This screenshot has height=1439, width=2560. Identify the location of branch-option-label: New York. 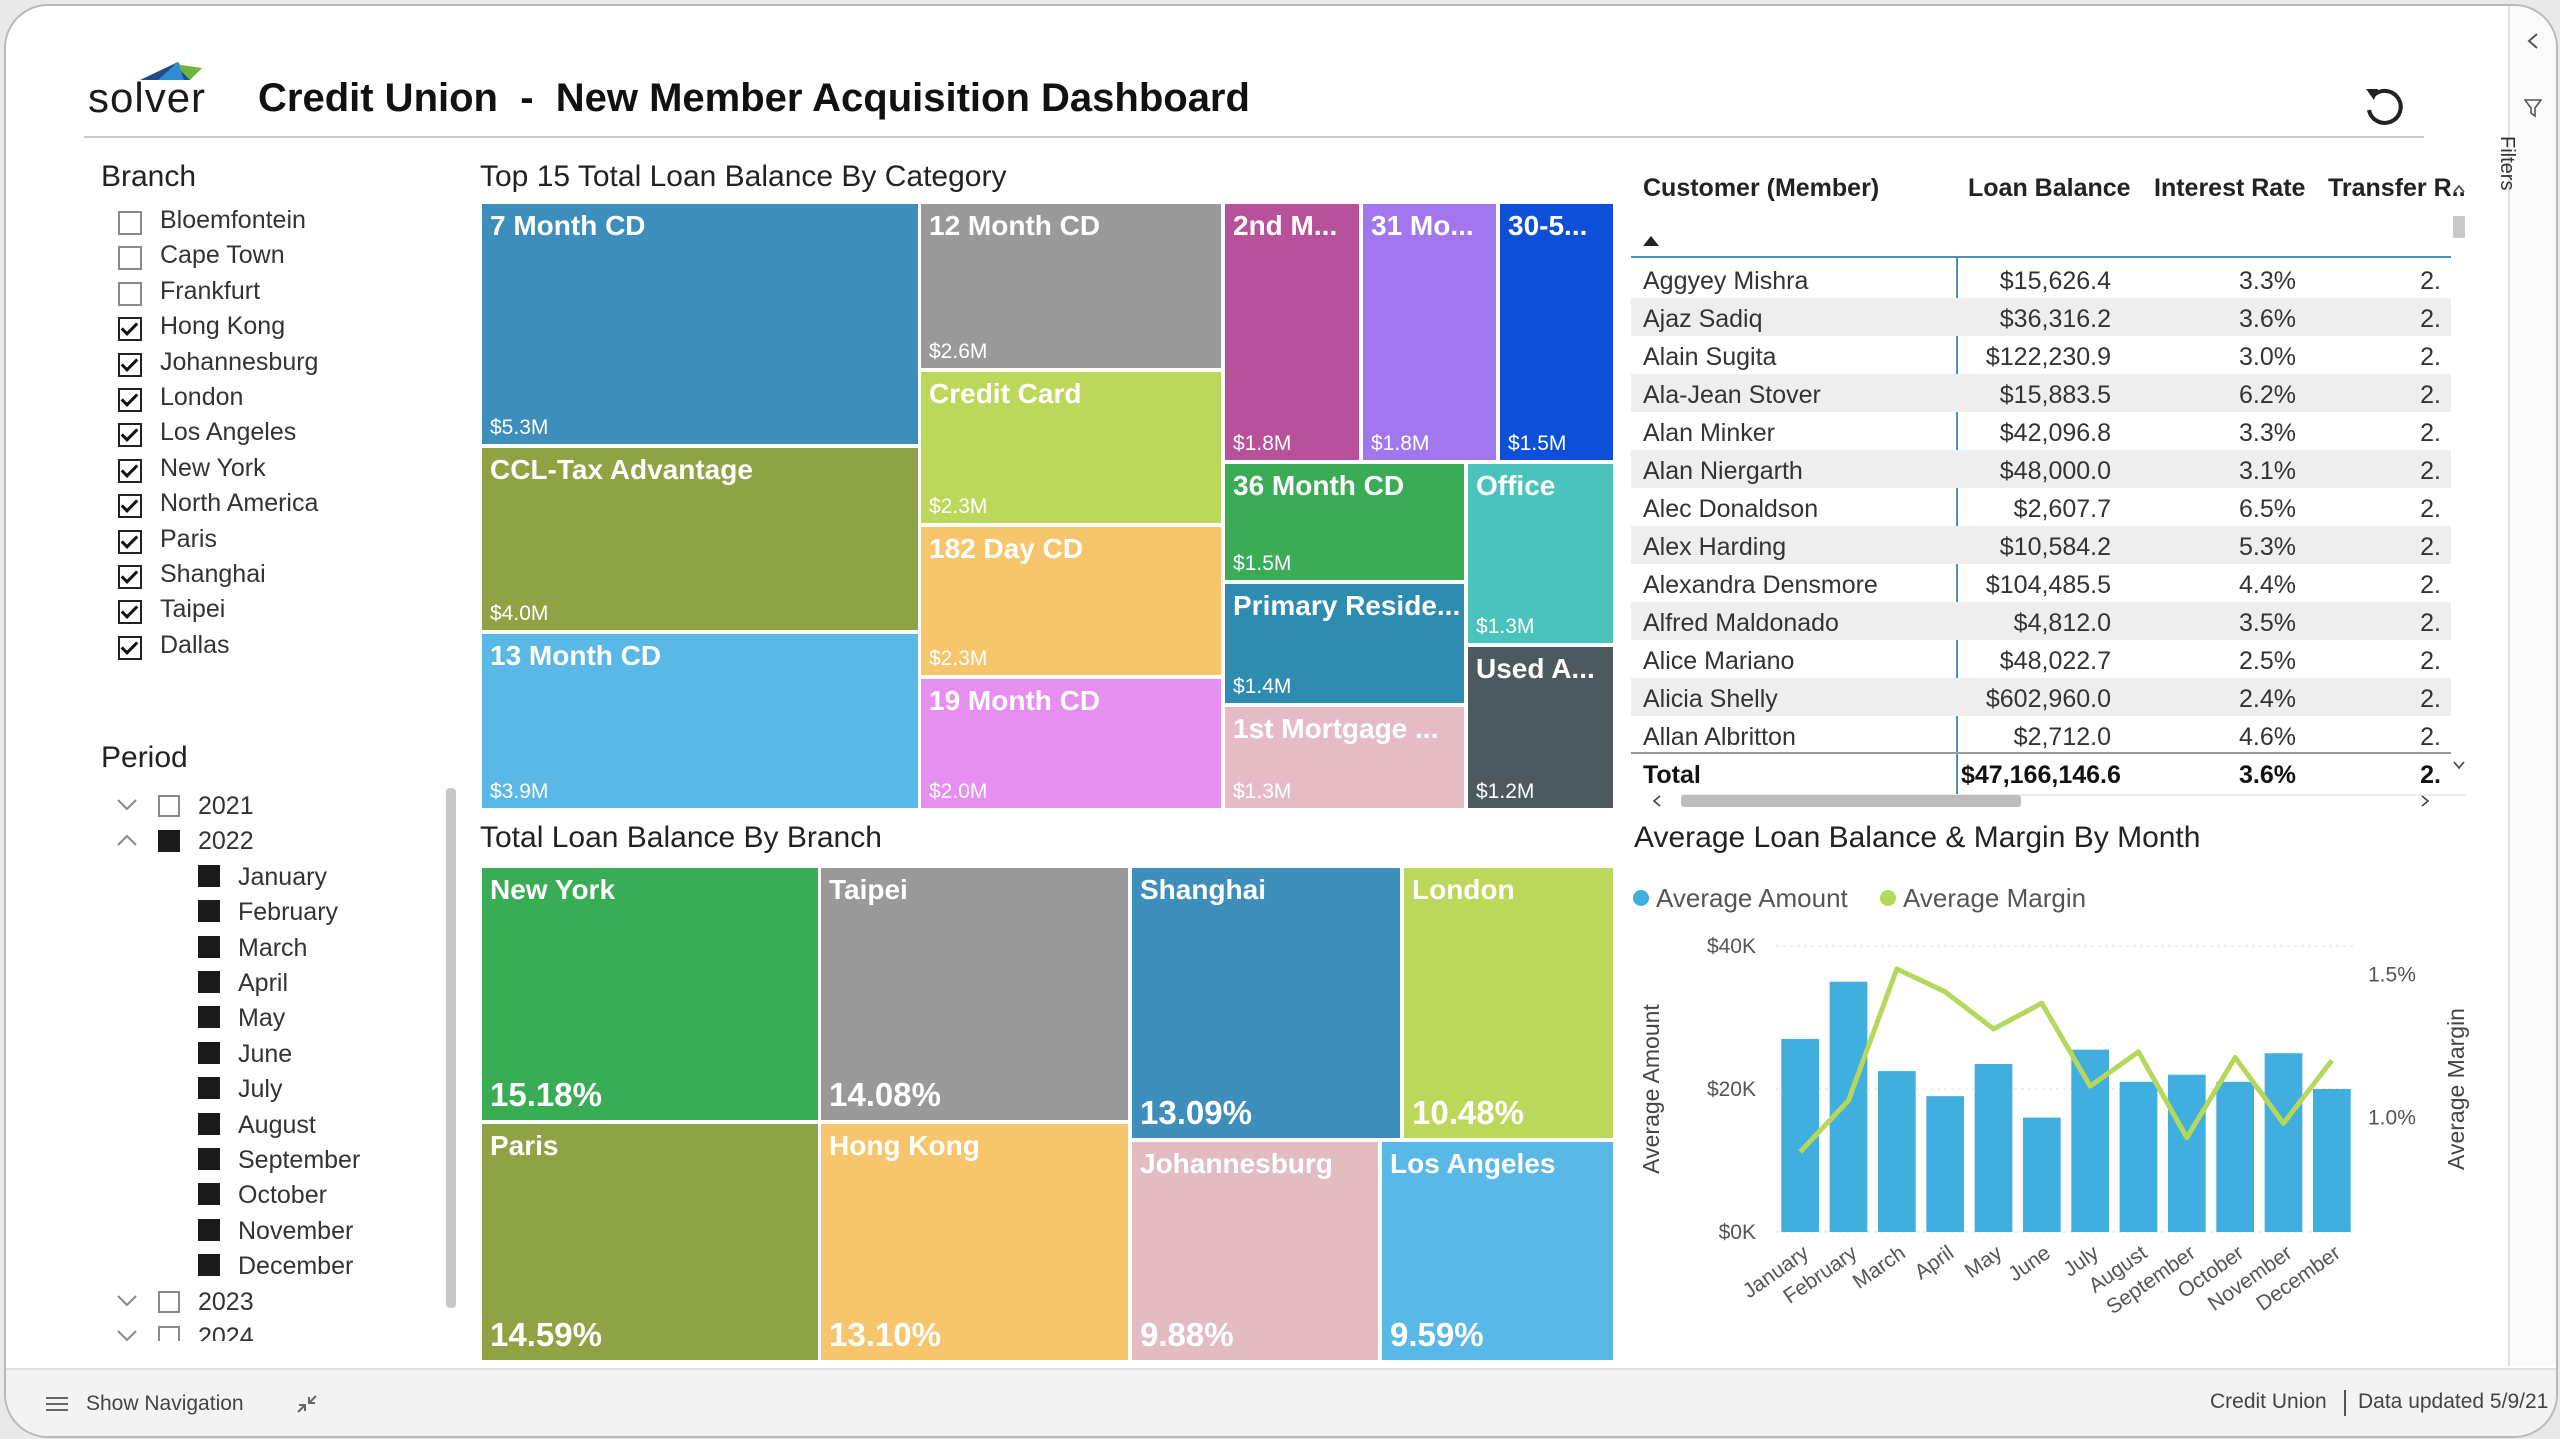
(213, 467).